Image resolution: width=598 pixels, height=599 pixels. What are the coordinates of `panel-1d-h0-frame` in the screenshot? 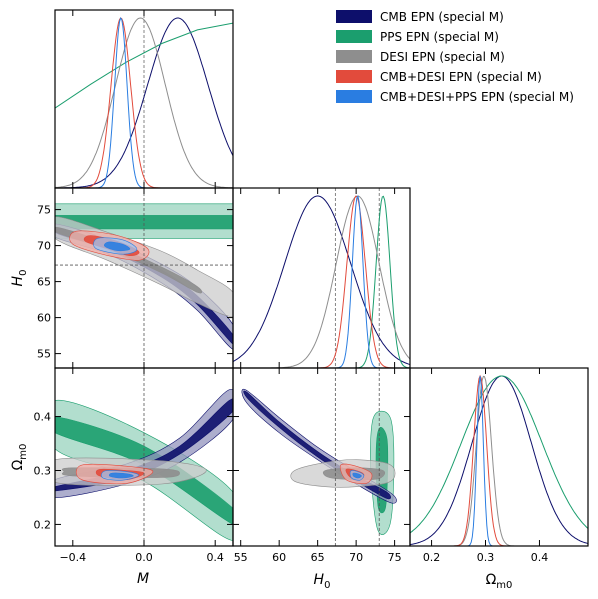 It's located at (321, 278).